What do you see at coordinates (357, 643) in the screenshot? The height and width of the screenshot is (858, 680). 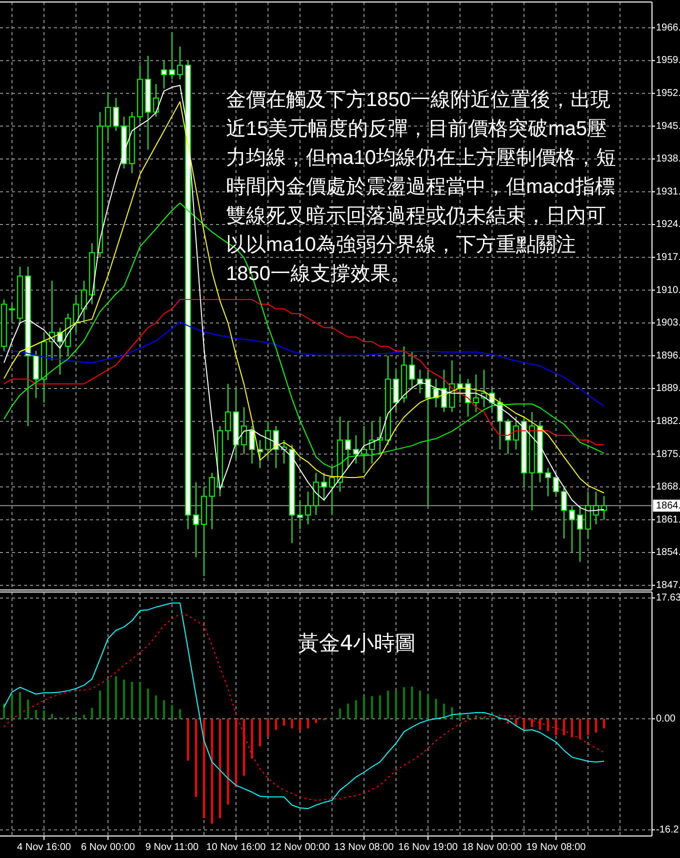 I see `annotation: 黃金4小時圖` at bounding box center [357, 643].